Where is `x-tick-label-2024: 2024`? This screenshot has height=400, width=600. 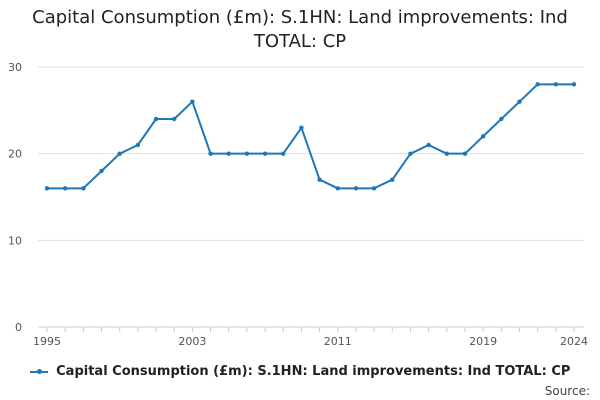 x-tick-label-2024: 2024 is located at coordinates (574, 341).